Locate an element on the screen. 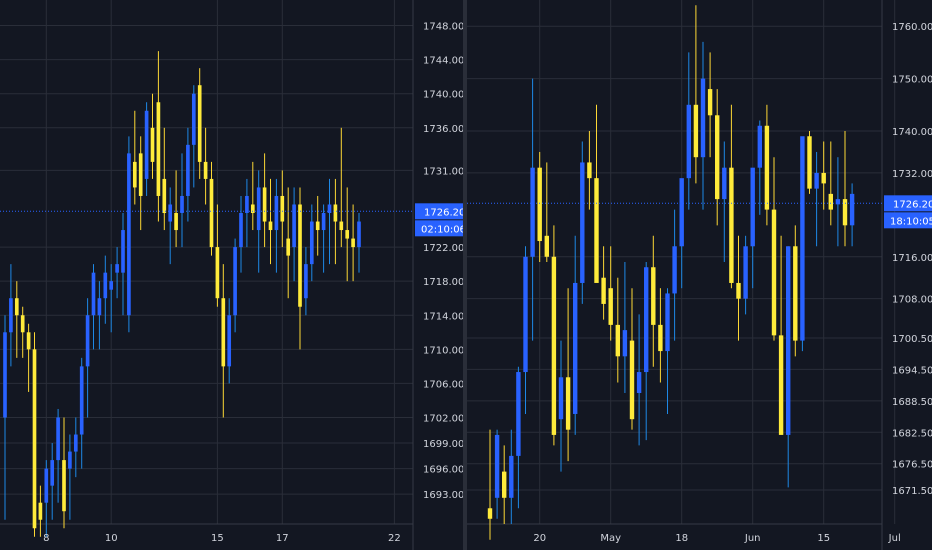  countdown-label: 18:10:05 is located at coordinates (911, 221).